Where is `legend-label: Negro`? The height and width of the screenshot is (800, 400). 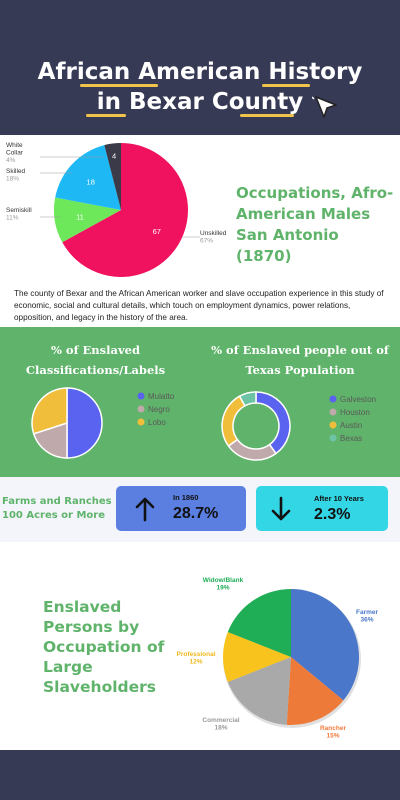
legend-label: Negro is located at coordinates (159, 409).